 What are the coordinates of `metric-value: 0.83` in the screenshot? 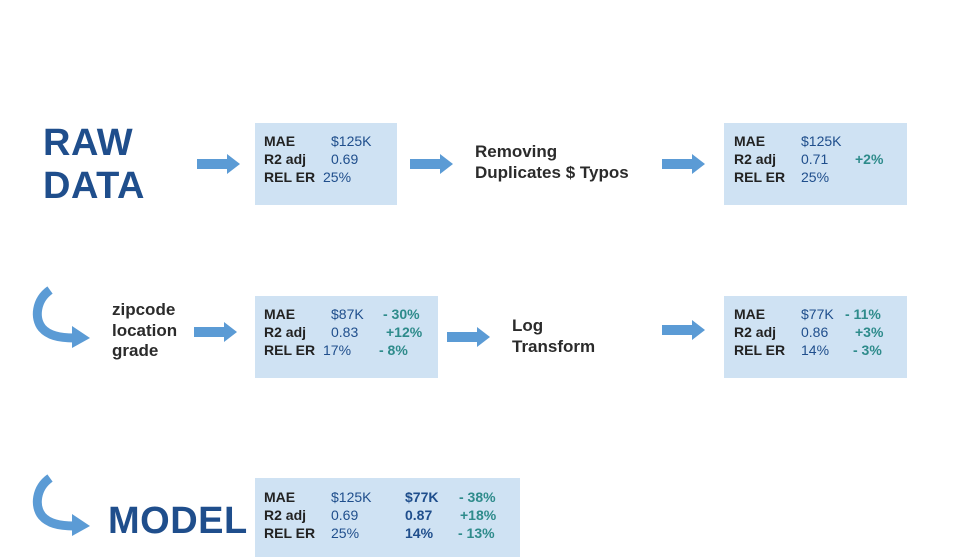 It's located at (345, 332).